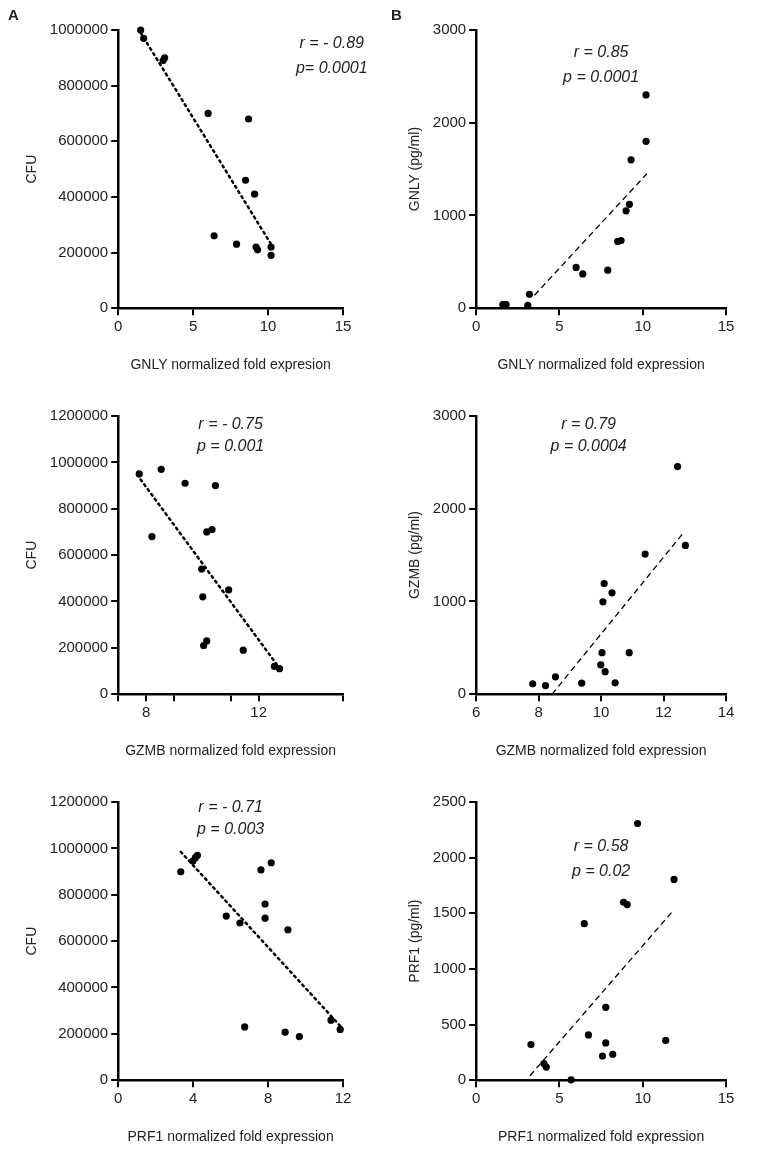  I want to click on annotation: r = - 0.89, so click(332, 43).